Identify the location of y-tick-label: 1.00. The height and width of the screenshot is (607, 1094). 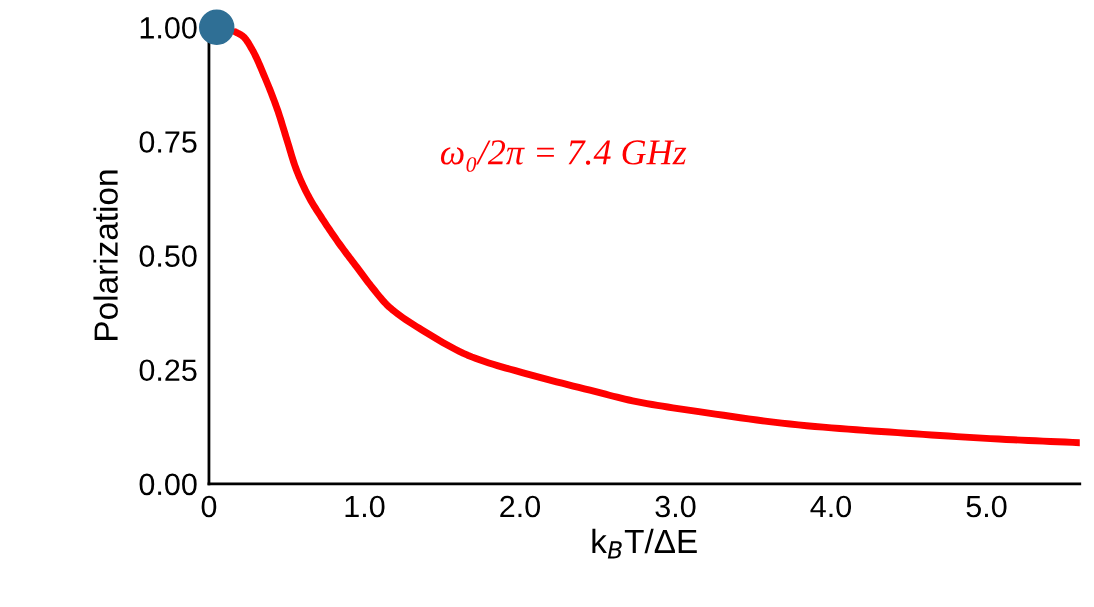
(168, 28).